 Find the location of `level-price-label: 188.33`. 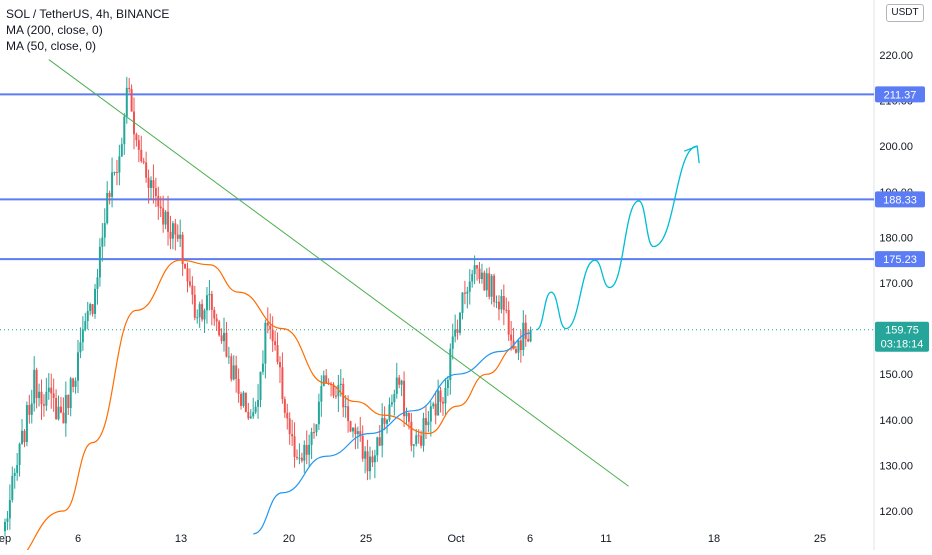

level-price-label: 188.33 is located at coordinates (900, 200).